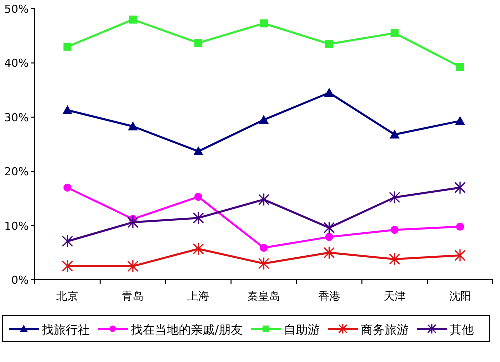 This screenshot has height=362, width=500. Describe the element at coordinates (16, 117) in the screenshot. I see `y-tick-label: 30%` at that location.